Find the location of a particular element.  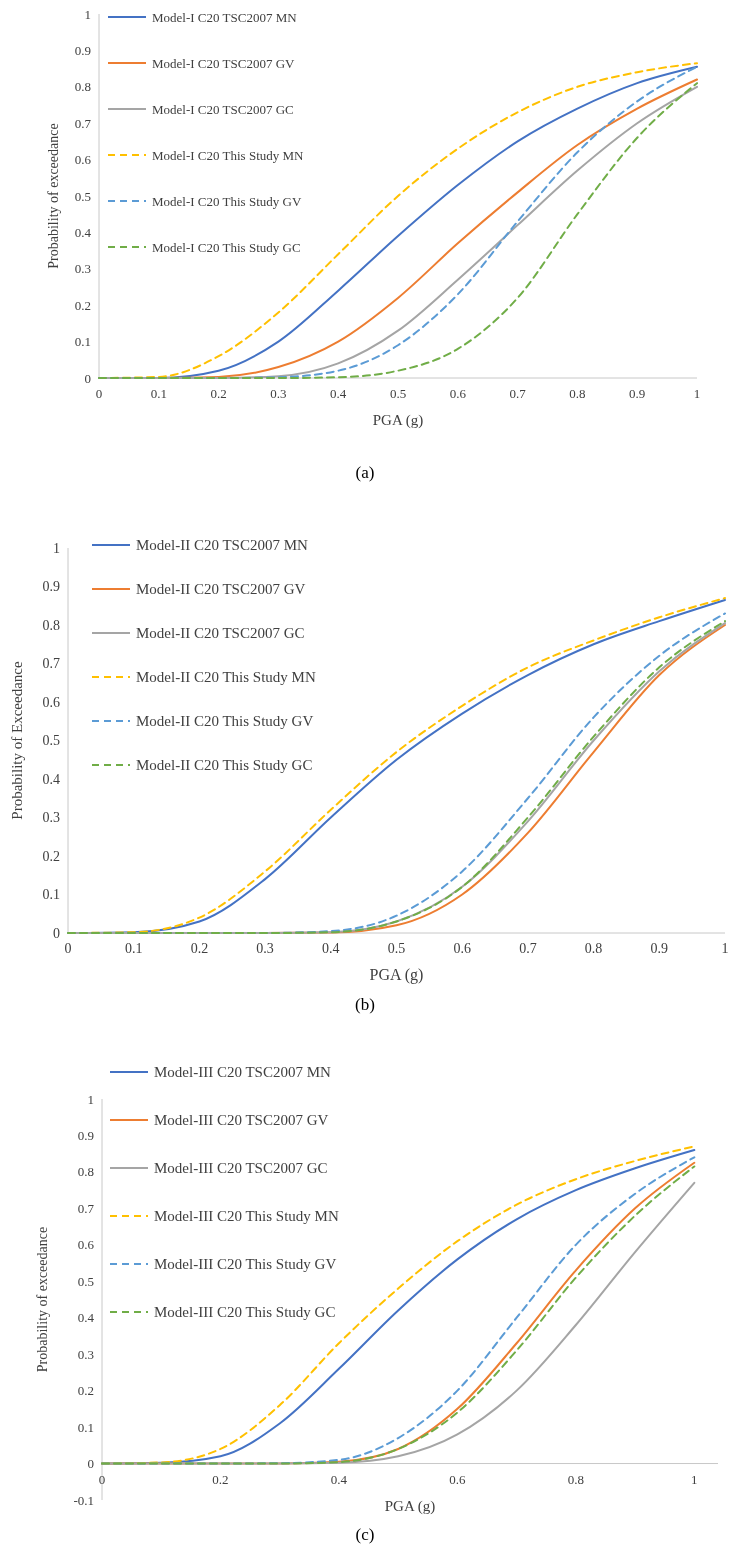

text: (a) is located at coordinates (365, 472).